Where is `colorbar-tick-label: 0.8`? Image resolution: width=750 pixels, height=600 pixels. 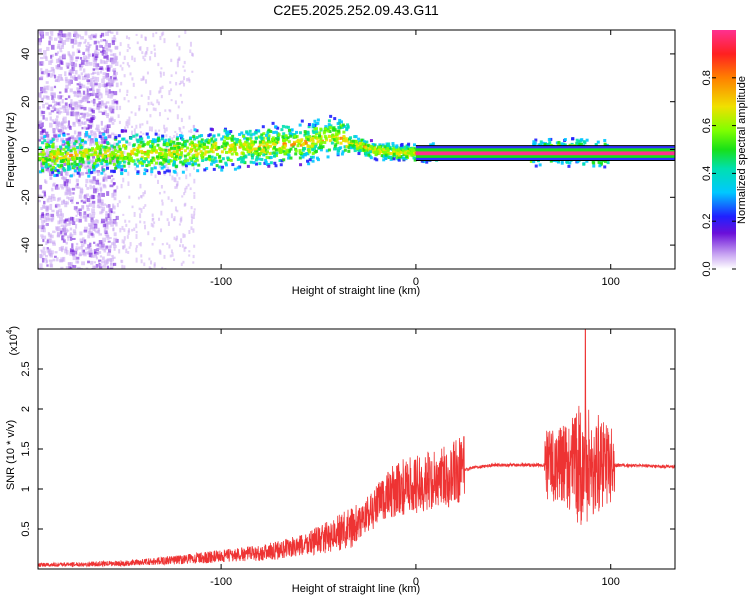 colorbar-tick-label: 0.8 is located at coordinates (707, 77).